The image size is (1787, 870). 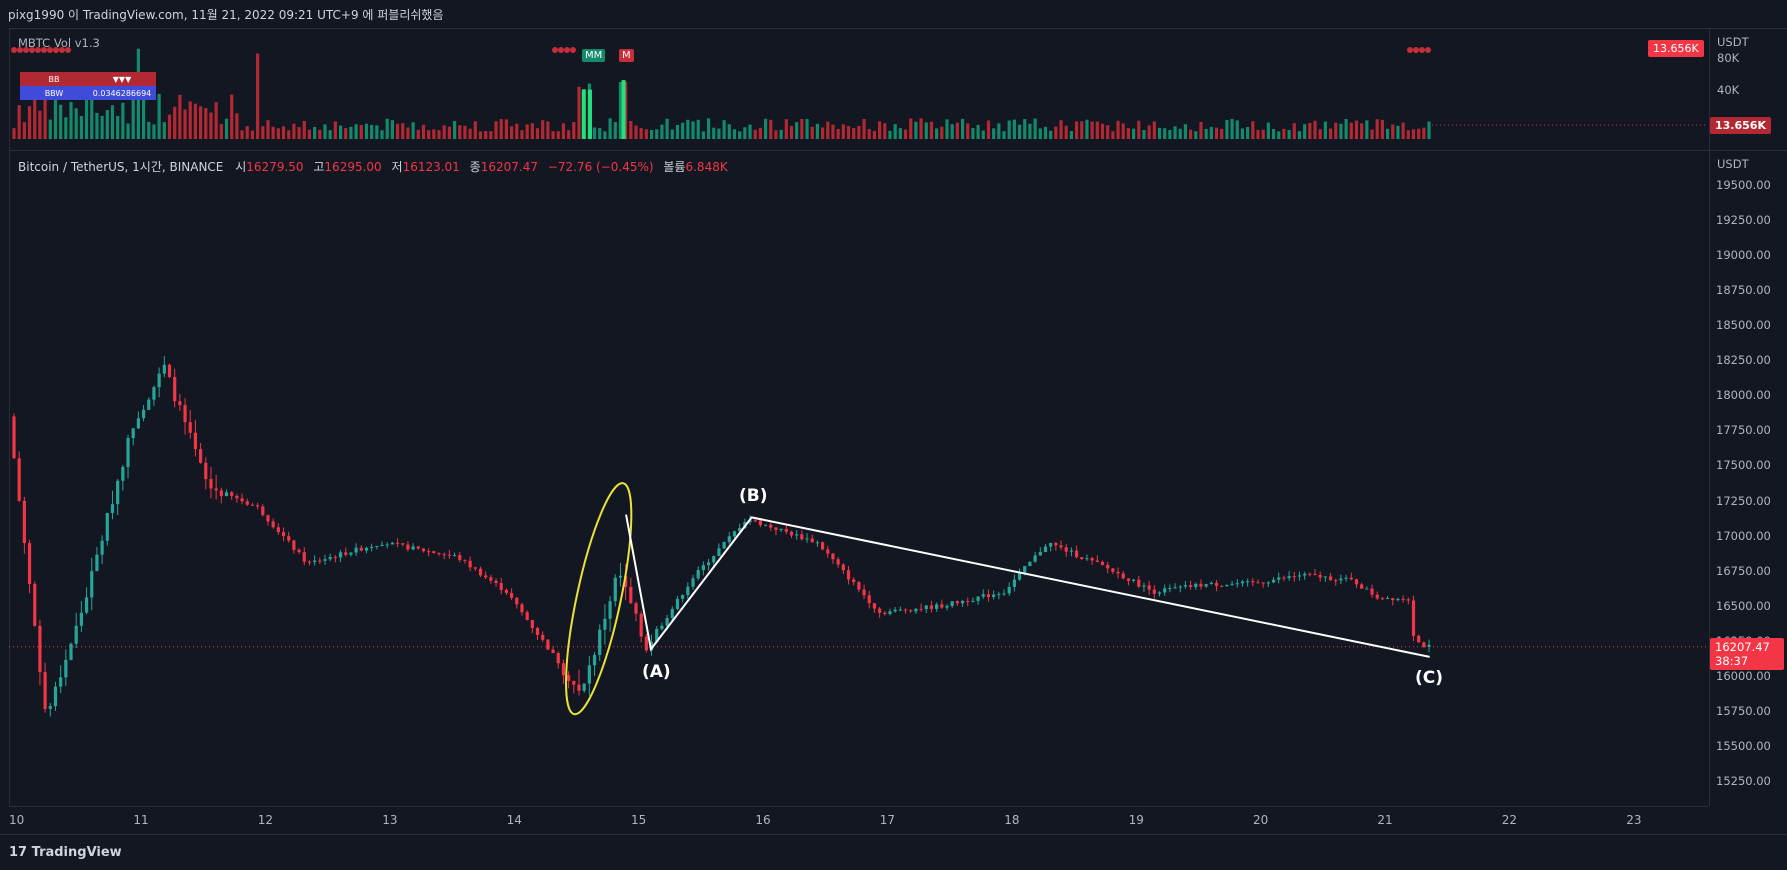 I want to click on symbol-name: Bitcoin / TetherUS, 1시간, BINANCE, so click(x=121, y=167).